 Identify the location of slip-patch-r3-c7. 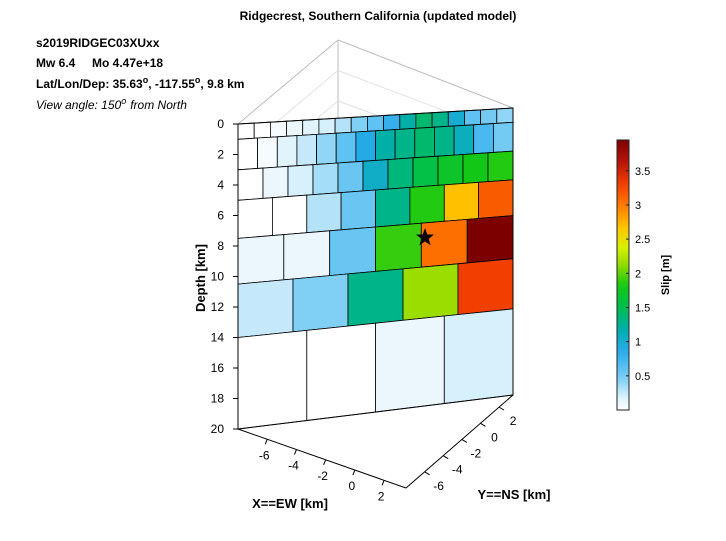
(496, 199).